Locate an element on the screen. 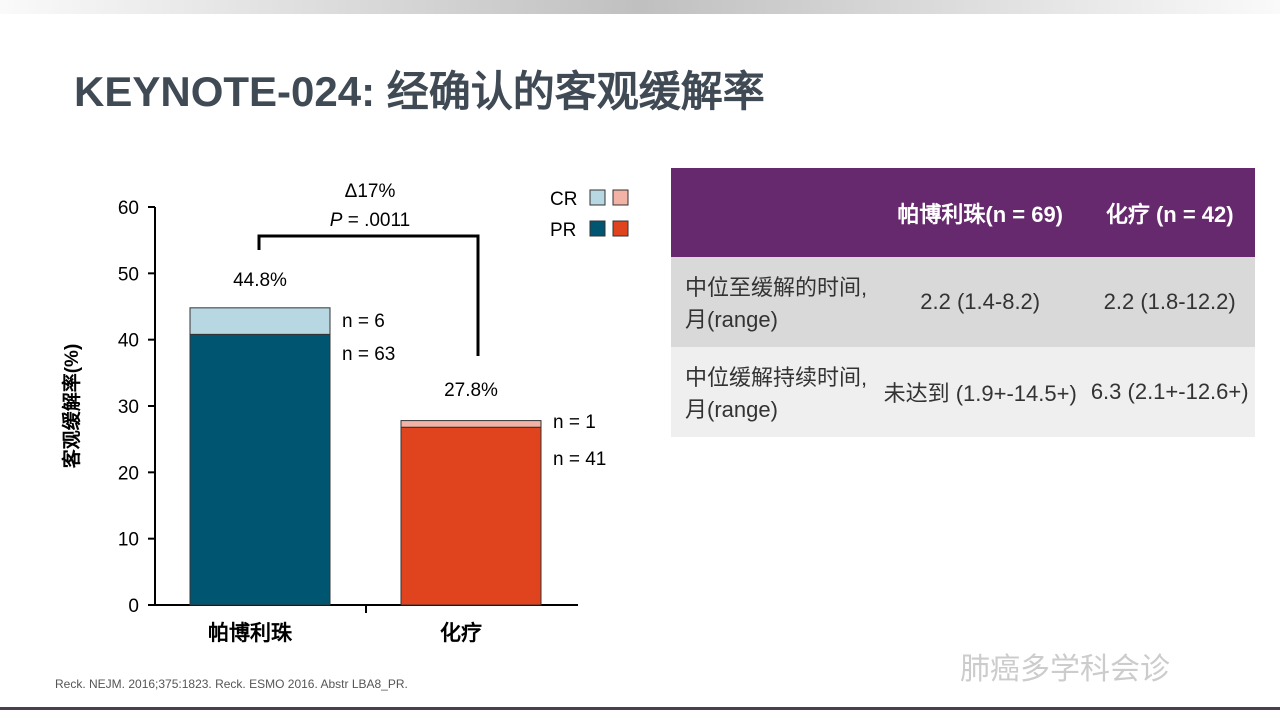 This screenshot has width=1280, height=720. y-tick-label: 50 is located at coordinates (128, 274).